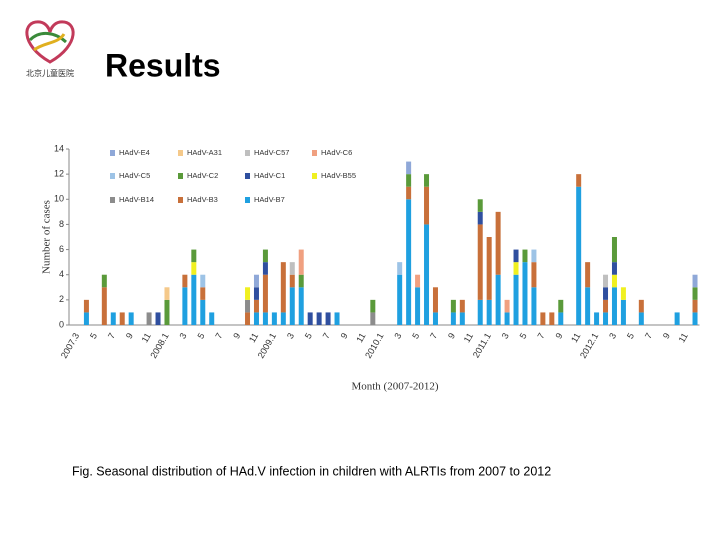  I want to click on y-tick-label: 0, so click(61, 324).